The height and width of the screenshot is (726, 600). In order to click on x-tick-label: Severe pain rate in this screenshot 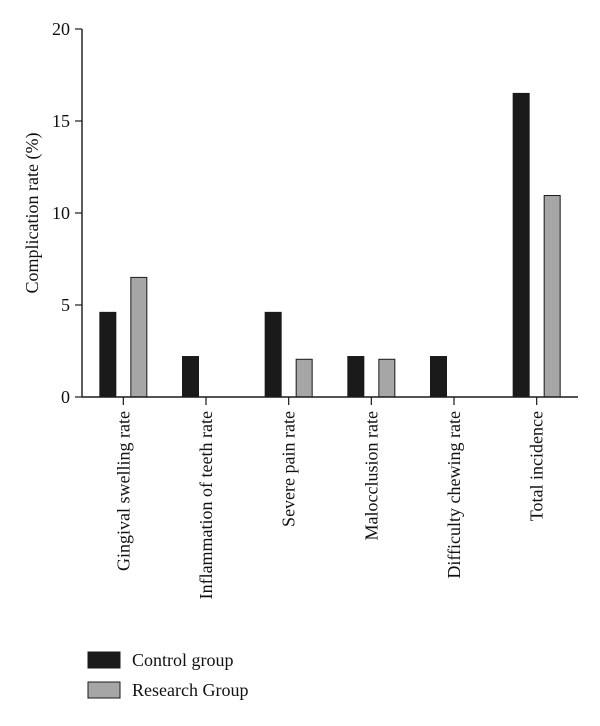, I will do `click(289, 469)`.